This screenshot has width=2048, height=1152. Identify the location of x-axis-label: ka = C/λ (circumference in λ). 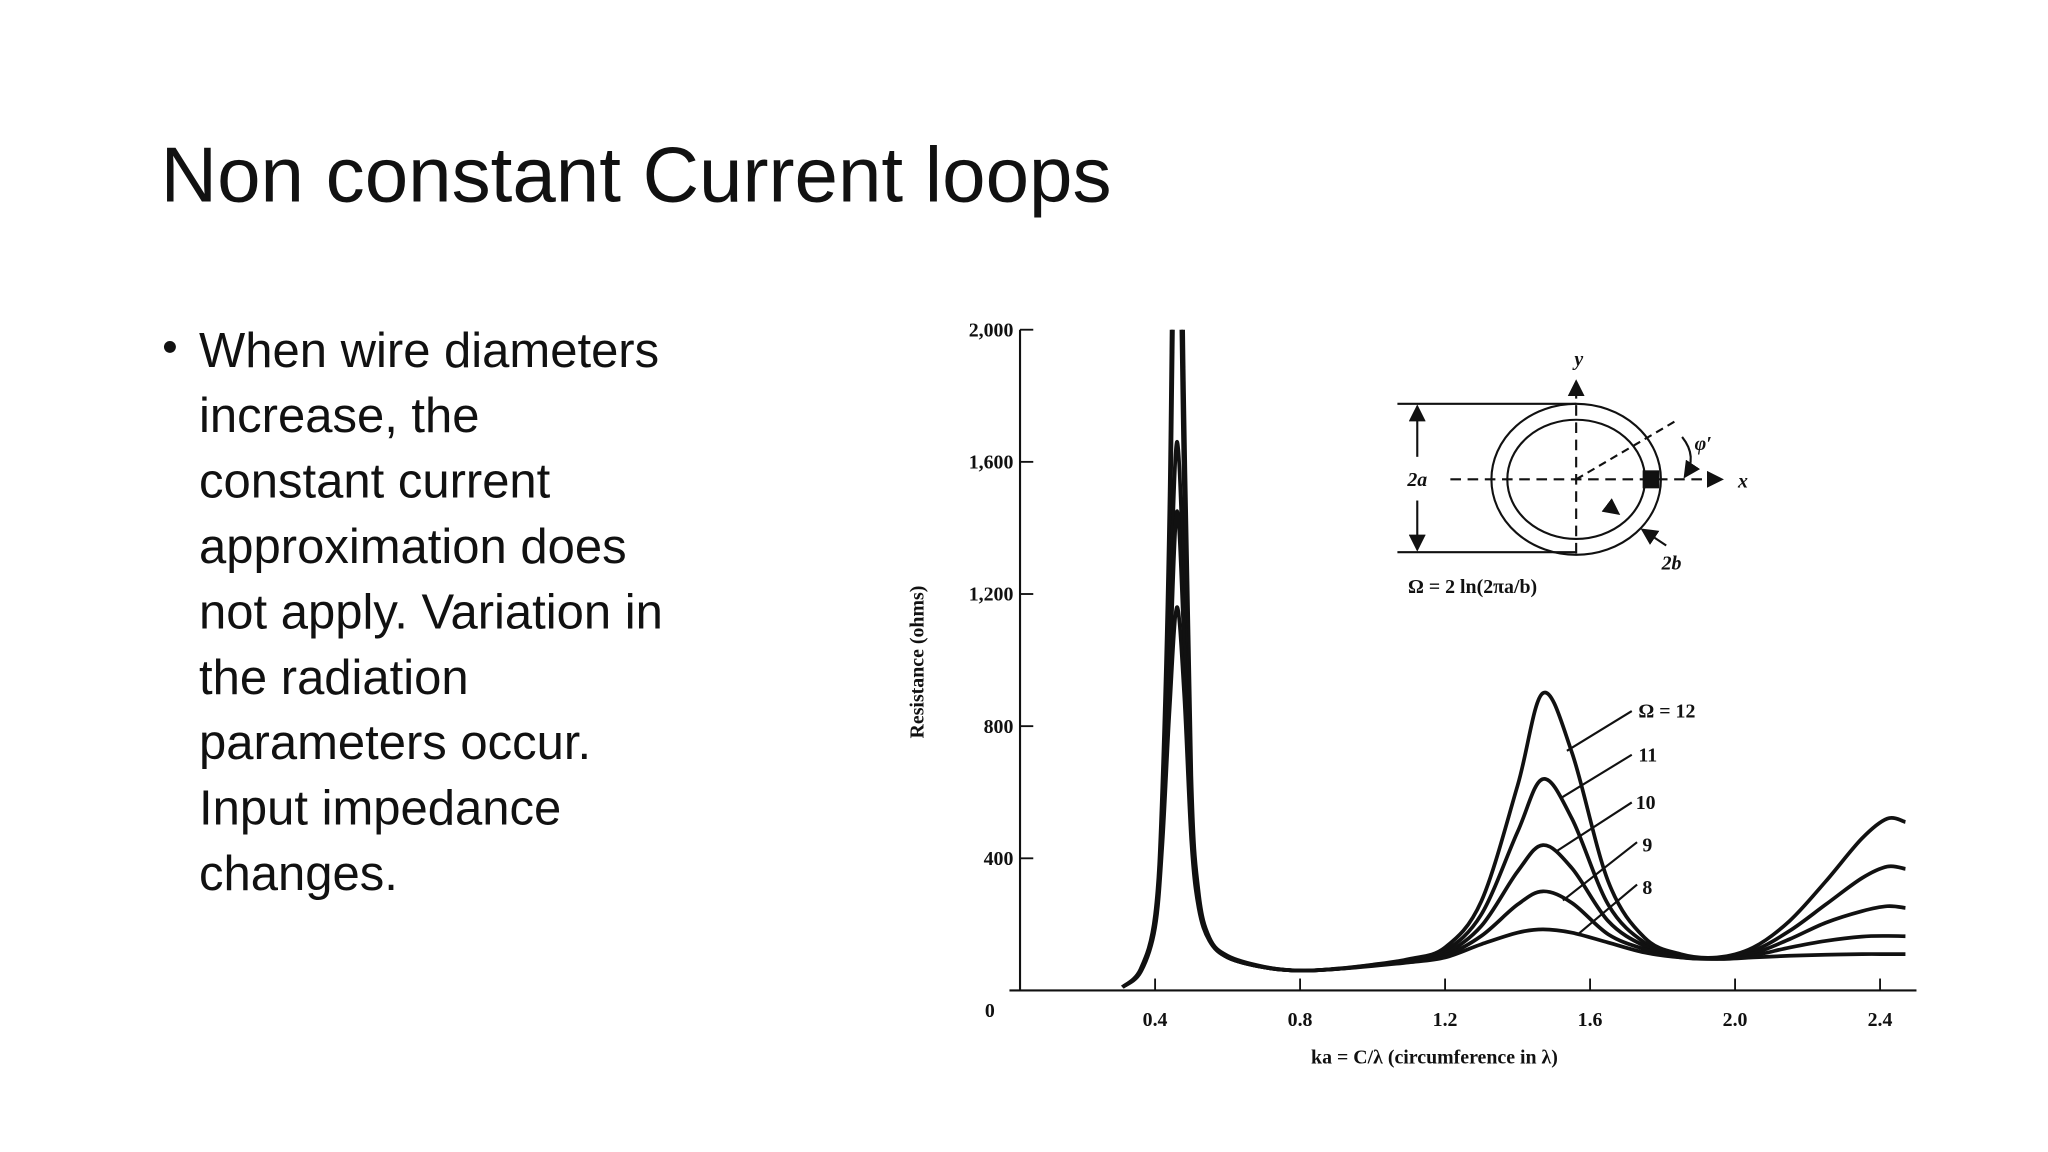
(1434, 1057).